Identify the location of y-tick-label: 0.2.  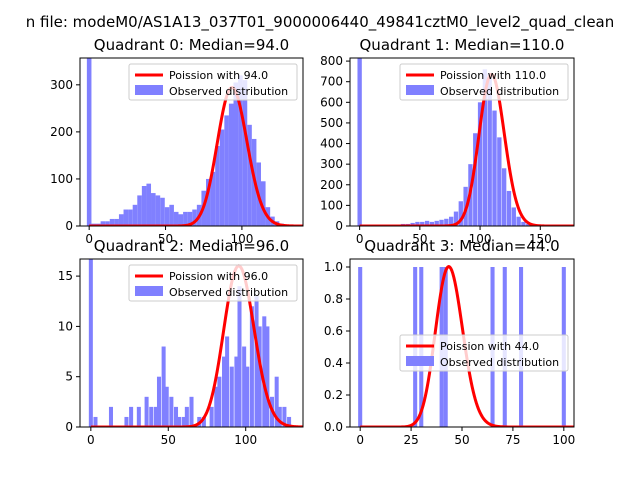
(333, 395).